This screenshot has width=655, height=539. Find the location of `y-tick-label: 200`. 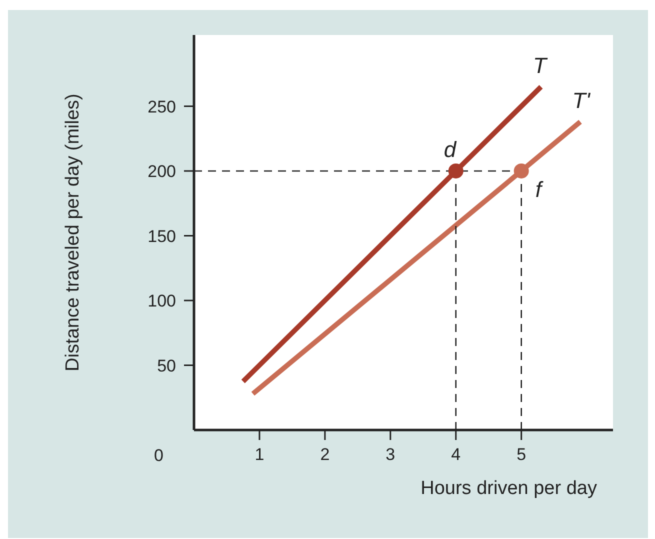

y-tick-label: 200 is located at coordinates (162, 172).